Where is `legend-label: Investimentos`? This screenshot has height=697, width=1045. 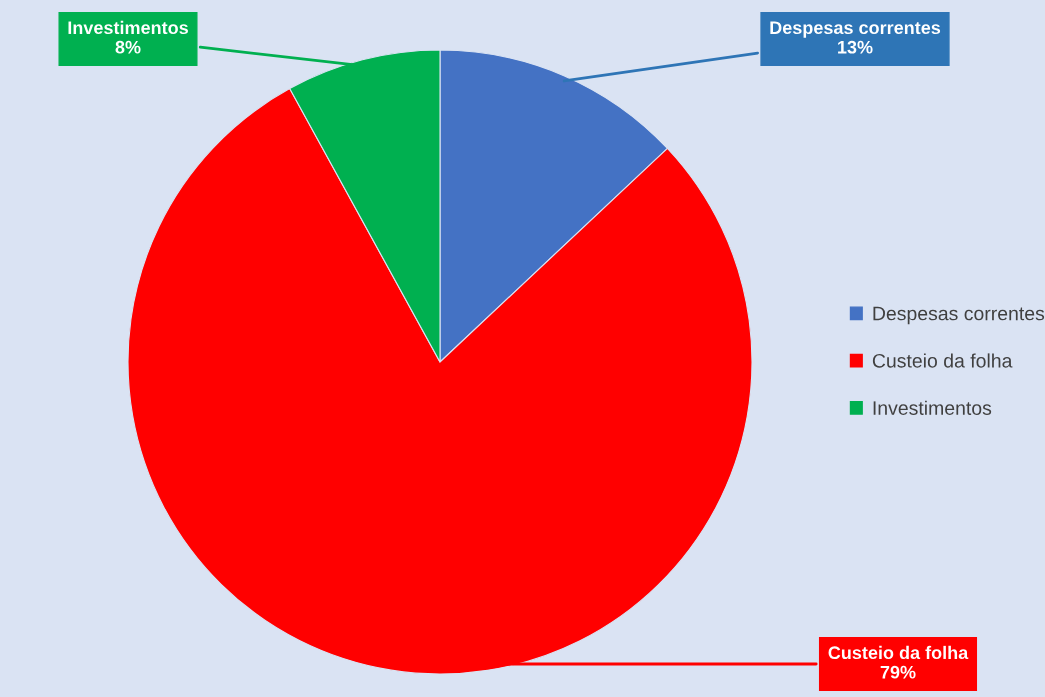
legend-label: Investimentos is located at coordinates (932, 407).